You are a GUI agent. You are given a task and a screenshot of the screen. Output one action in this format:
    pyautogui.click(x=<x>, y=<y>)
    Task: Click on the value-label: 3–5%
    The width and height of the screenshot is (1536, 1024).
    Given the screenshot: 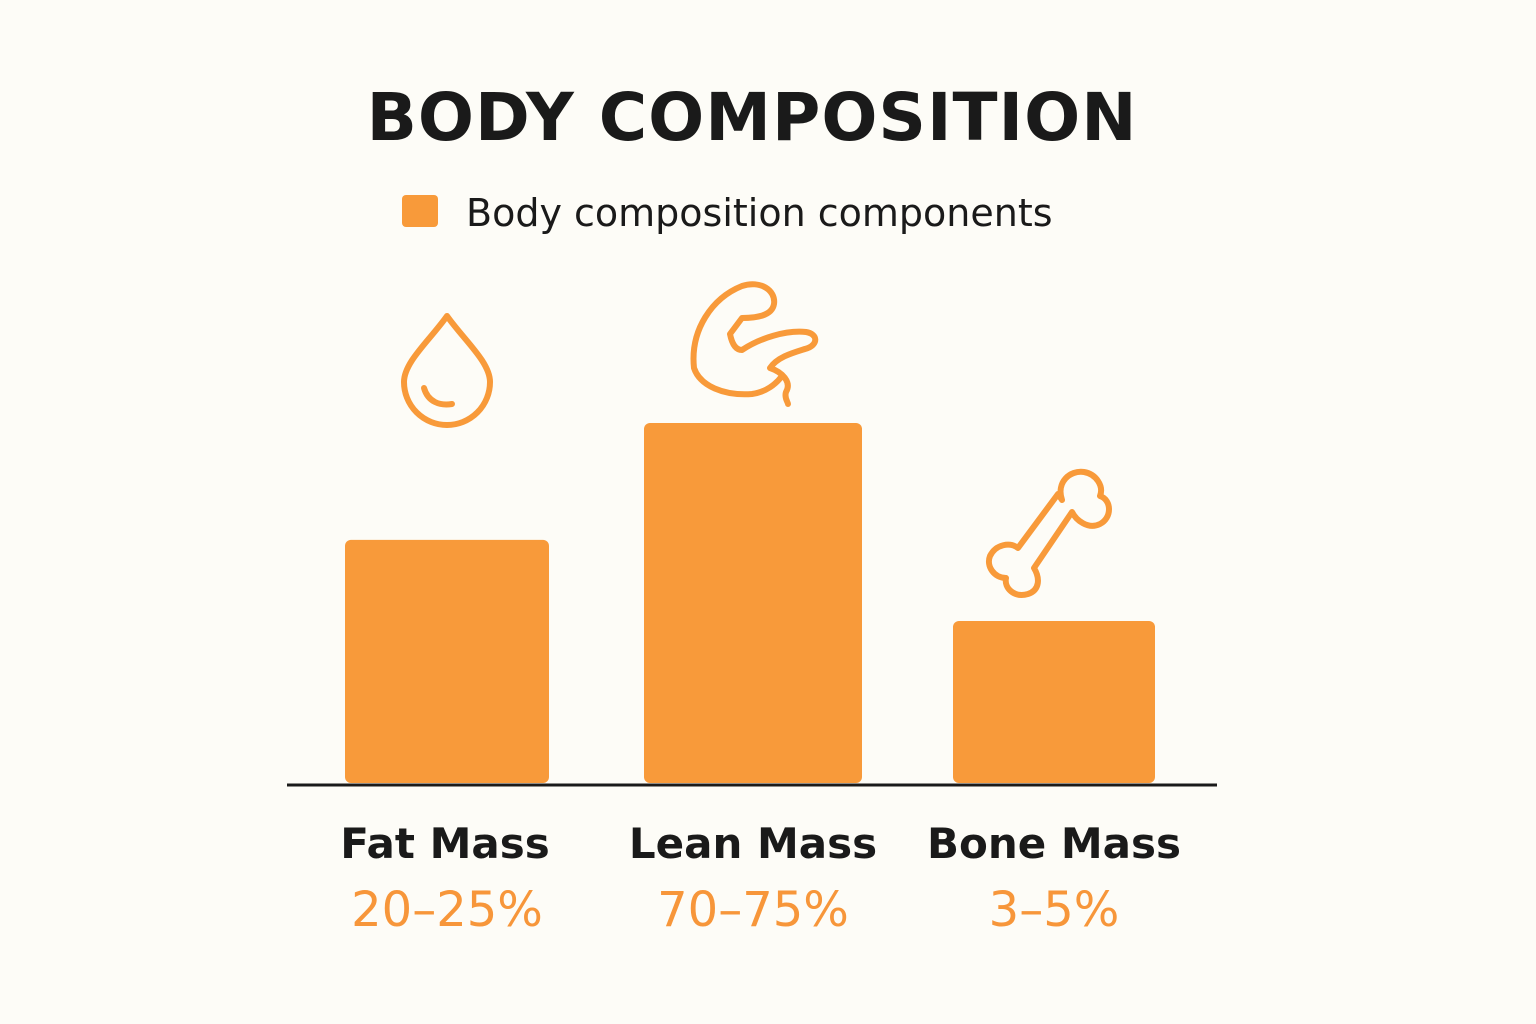 What is the action you would take?
    pyautogui.click(x=1054, y=910)
    